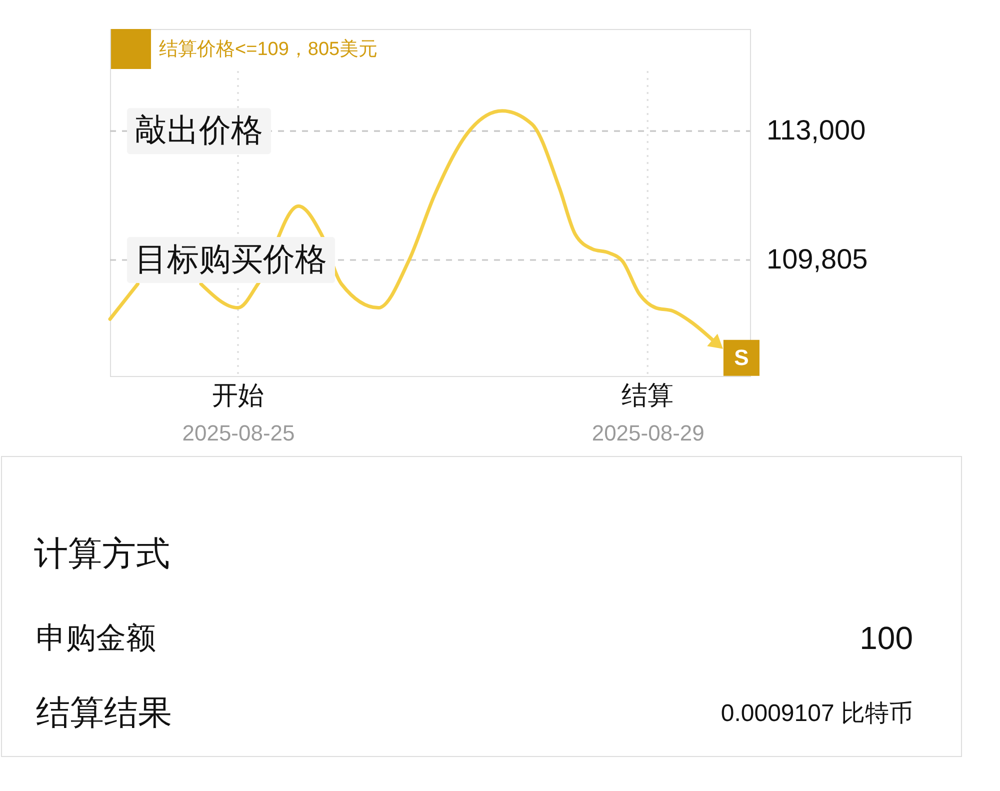 The height and width of the screenshot is (791, 1000). I want to click on text: 0.0009107 比特币, so click(816, 713).